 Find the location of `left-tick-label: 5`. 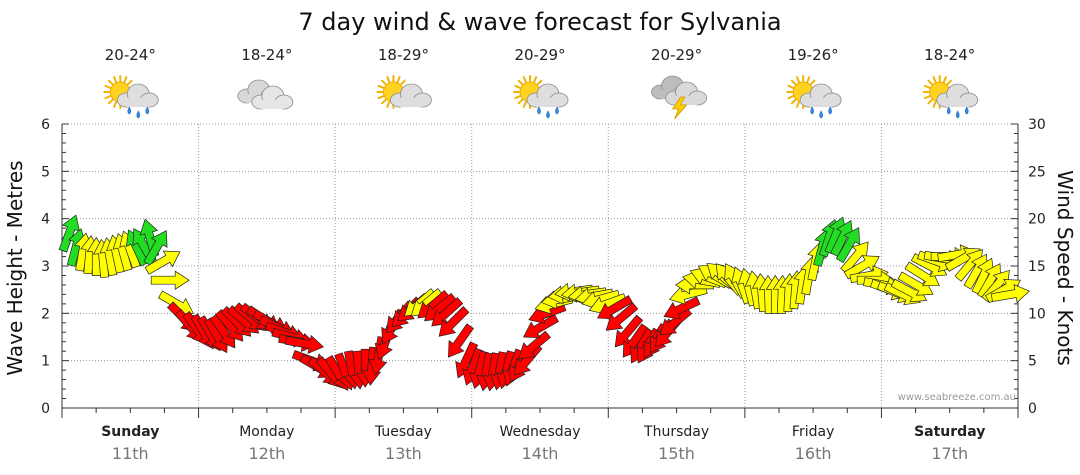

left-tick-label: 5 is located at coordinates (45, 172).